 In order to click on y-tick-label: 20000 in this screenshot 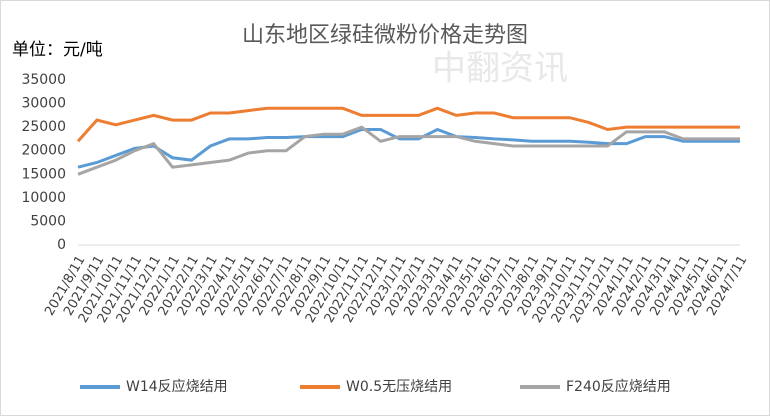, I will do `click(43, 151)`.